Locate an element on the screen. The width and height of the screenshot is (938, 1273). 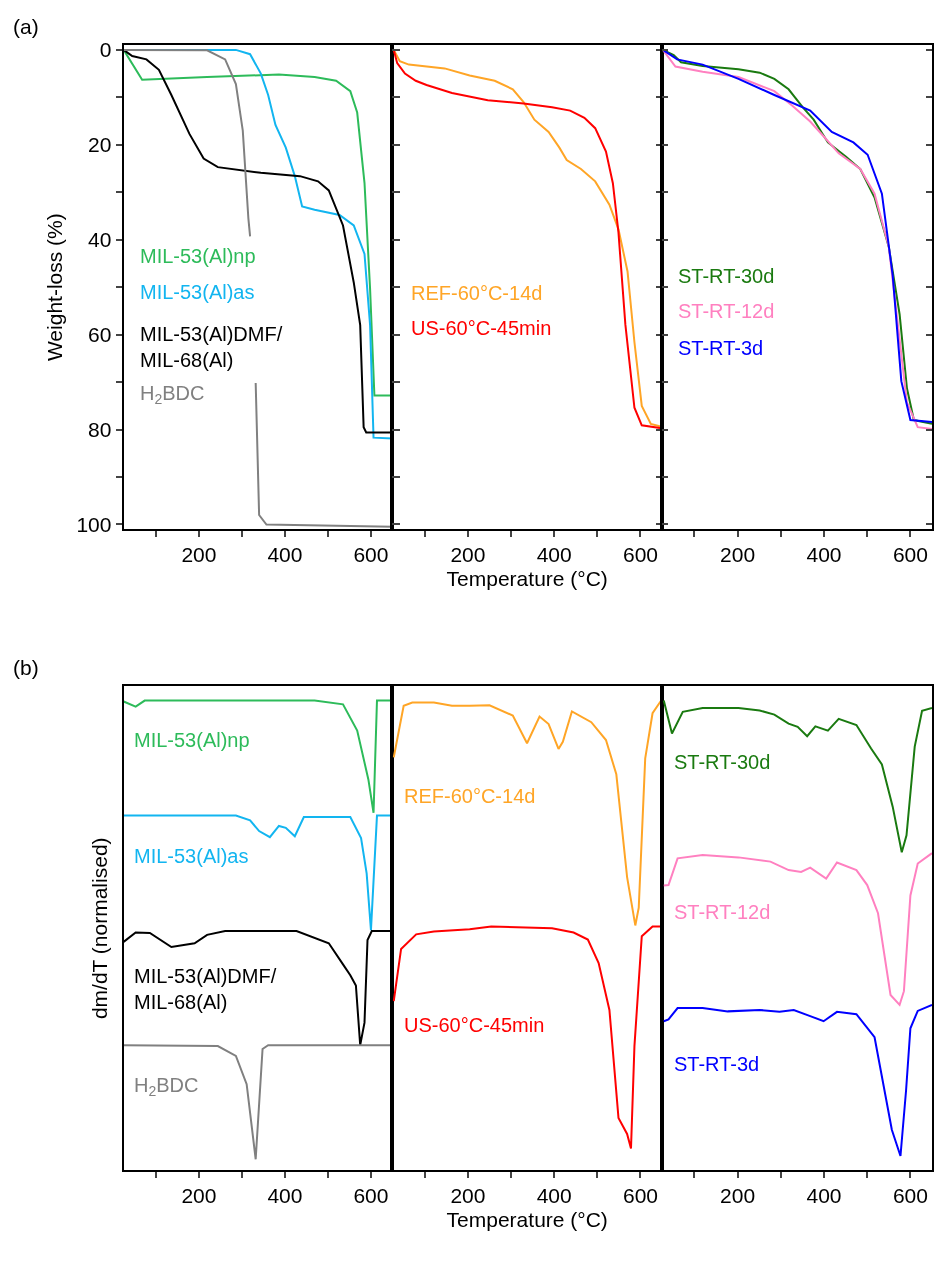
series-label: REF-60°C-14d is located at coordinates (470, 796).